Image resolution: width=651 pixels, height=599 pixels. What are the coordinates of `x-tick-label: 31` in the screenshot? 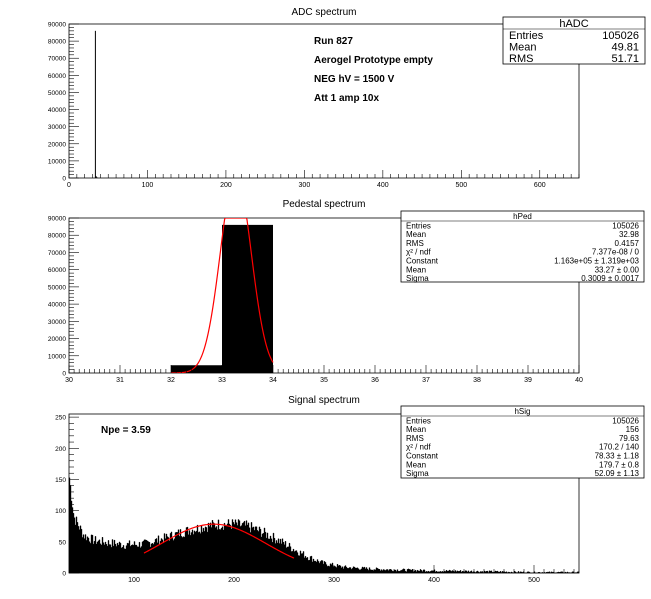 It's located at (120, 380).